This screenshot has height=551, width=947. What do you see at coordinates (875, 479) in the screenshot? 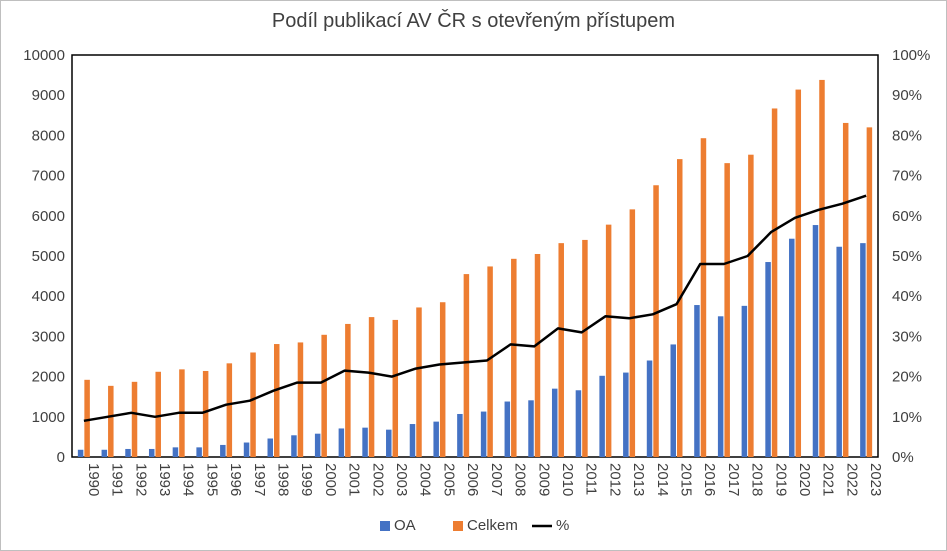
I see `x-tick-label: 2023` at bounding box center [875, 479].